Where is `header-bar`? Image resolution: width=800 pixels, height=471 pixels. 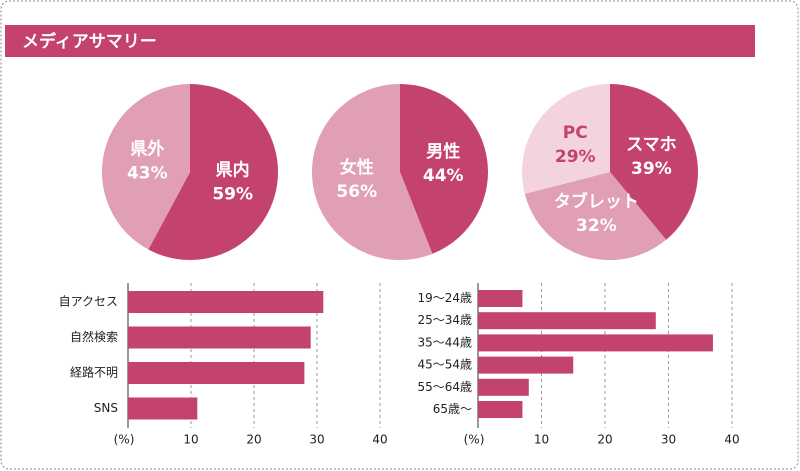 header-bar is located at coordinates (380, 41).